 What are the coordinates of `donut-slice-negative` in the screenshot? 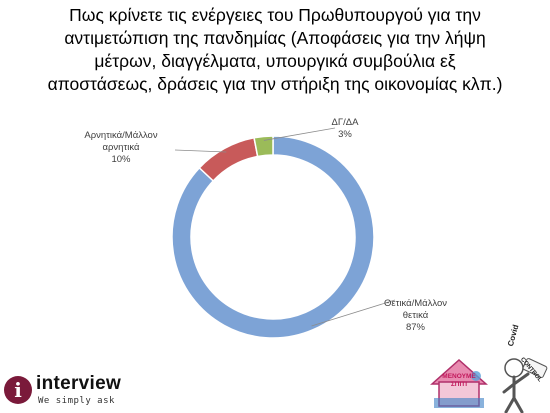 It's located at (228, 159).